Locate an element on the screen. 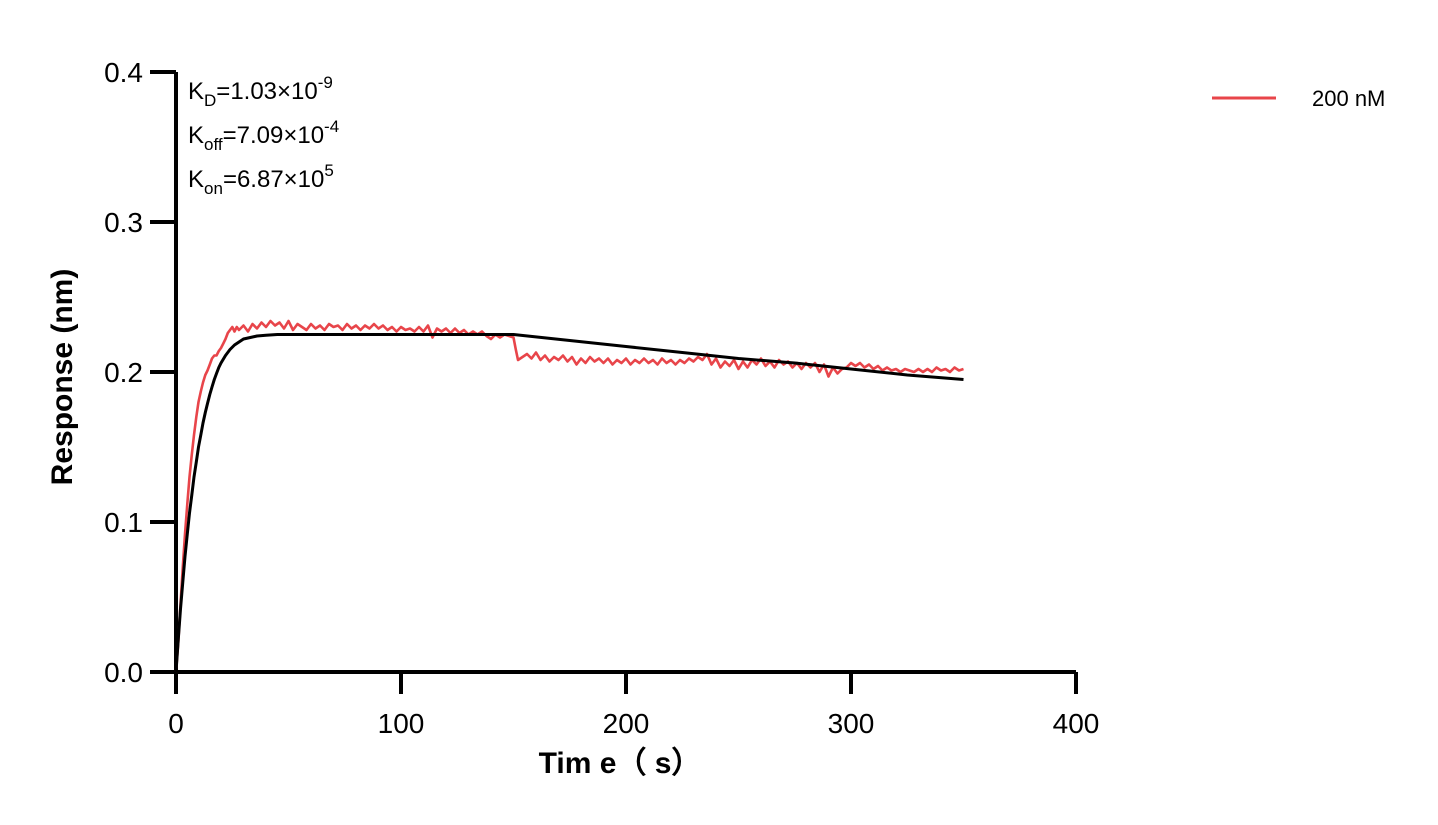  x-tick-label: 400 is located at coordinates (1076, 723).